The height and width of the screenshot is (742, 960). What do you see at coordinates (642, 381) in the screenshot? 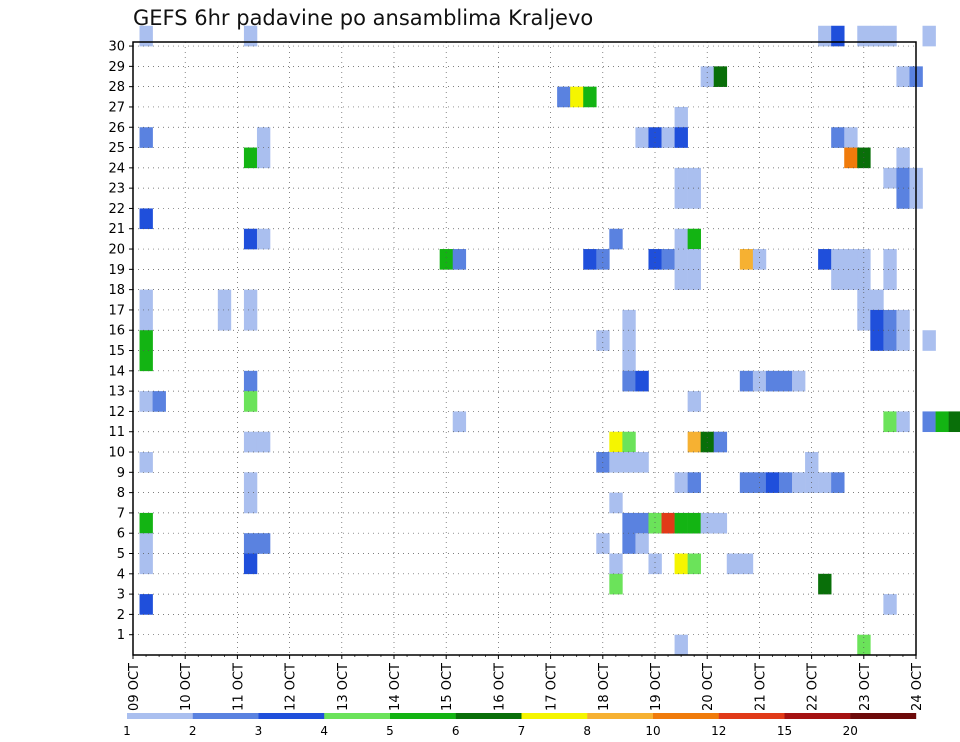
I see `cell-m13-s39` at bounding box center [642, 381].